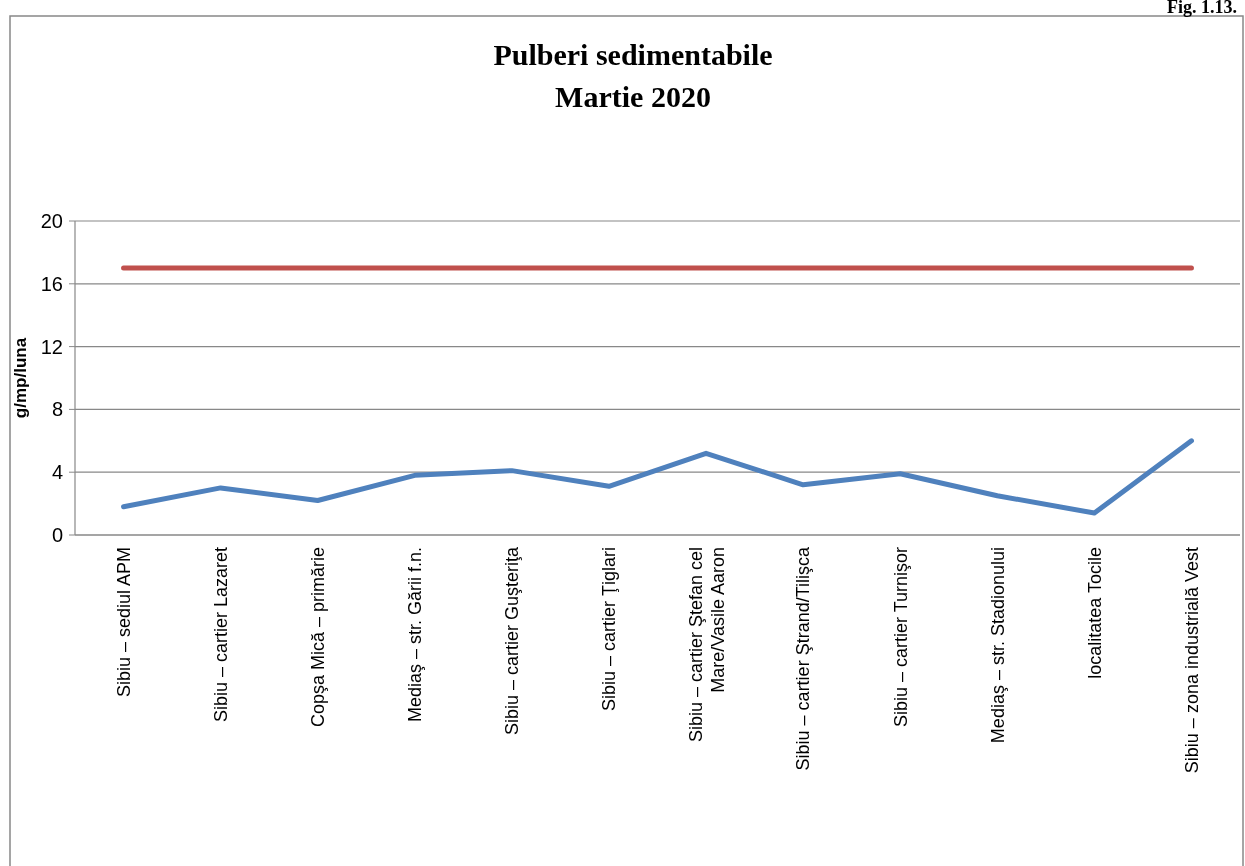  I want to click on x-tick-label: Sibiu – cartier Guşteriţa, so click(512, 641).